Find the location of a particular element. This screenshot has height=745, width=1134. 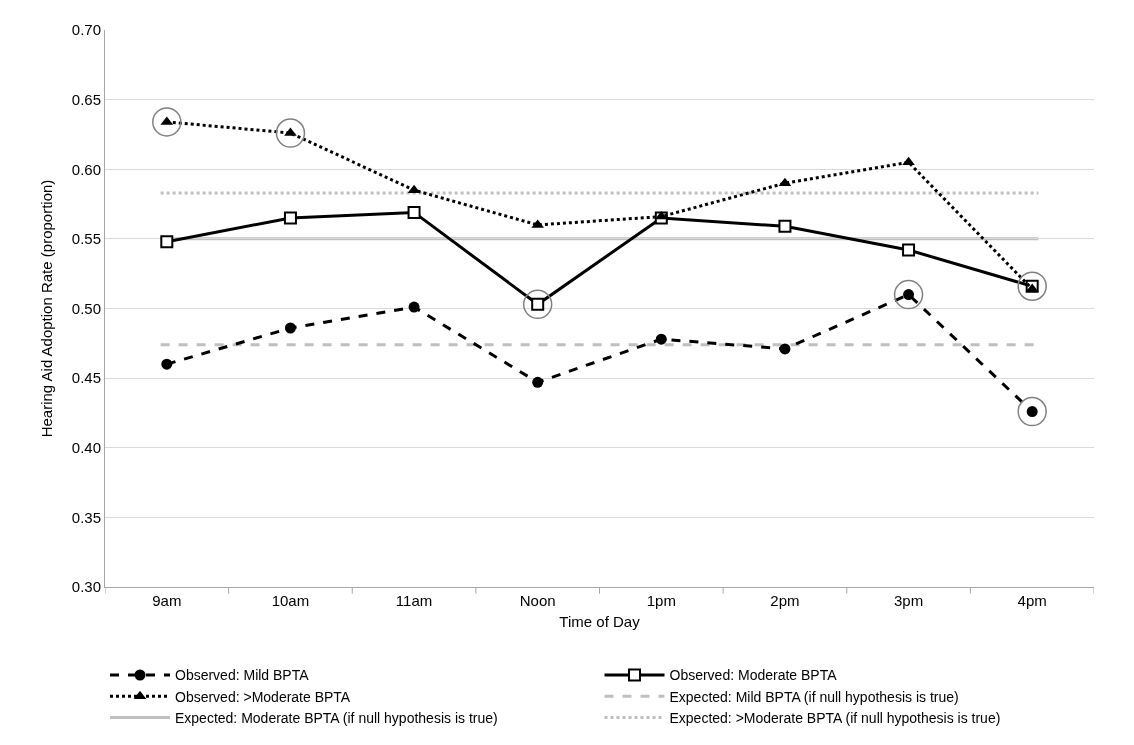

y-tick-label: 0.60 is located at coordinates (86, 169).